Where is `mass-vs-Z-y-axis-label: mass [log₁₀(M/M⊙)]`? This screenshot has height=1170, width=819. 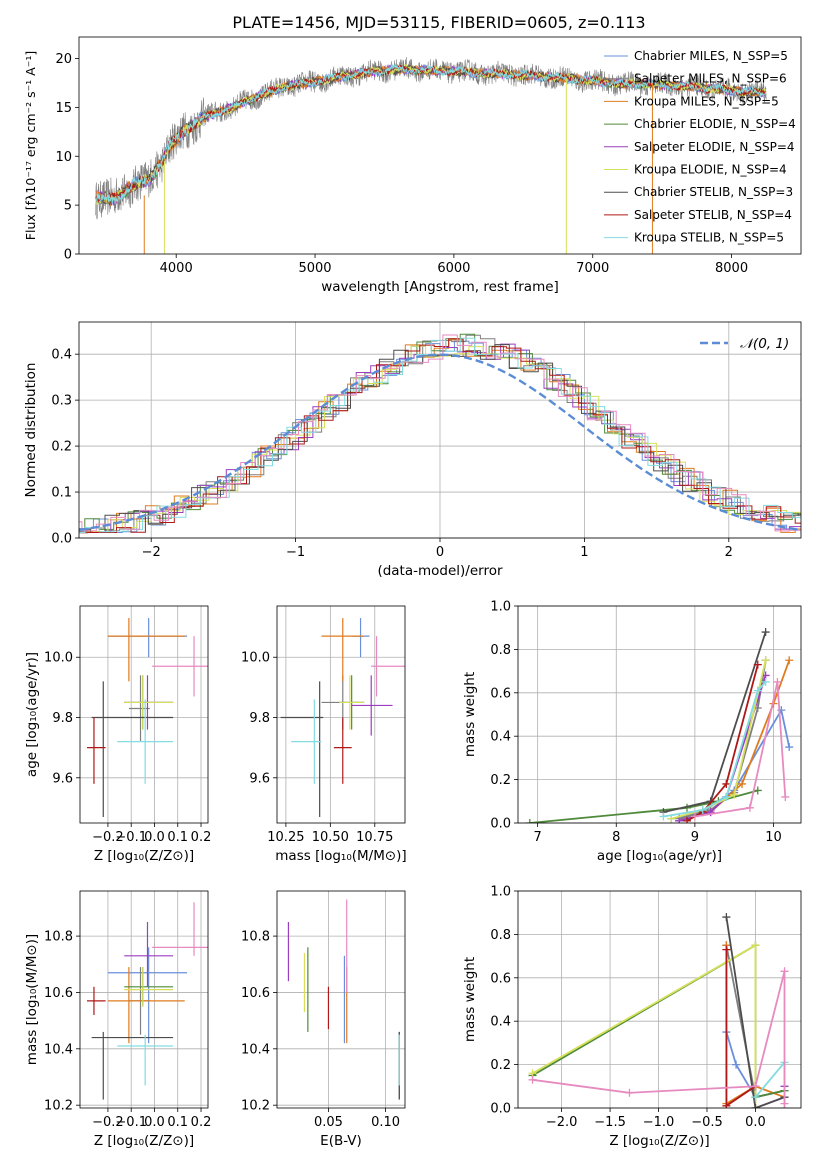
mass-vs-Z-y-axis-label: mass [log₁₀(M/M⊙)] is located at coordinates (32, 999).